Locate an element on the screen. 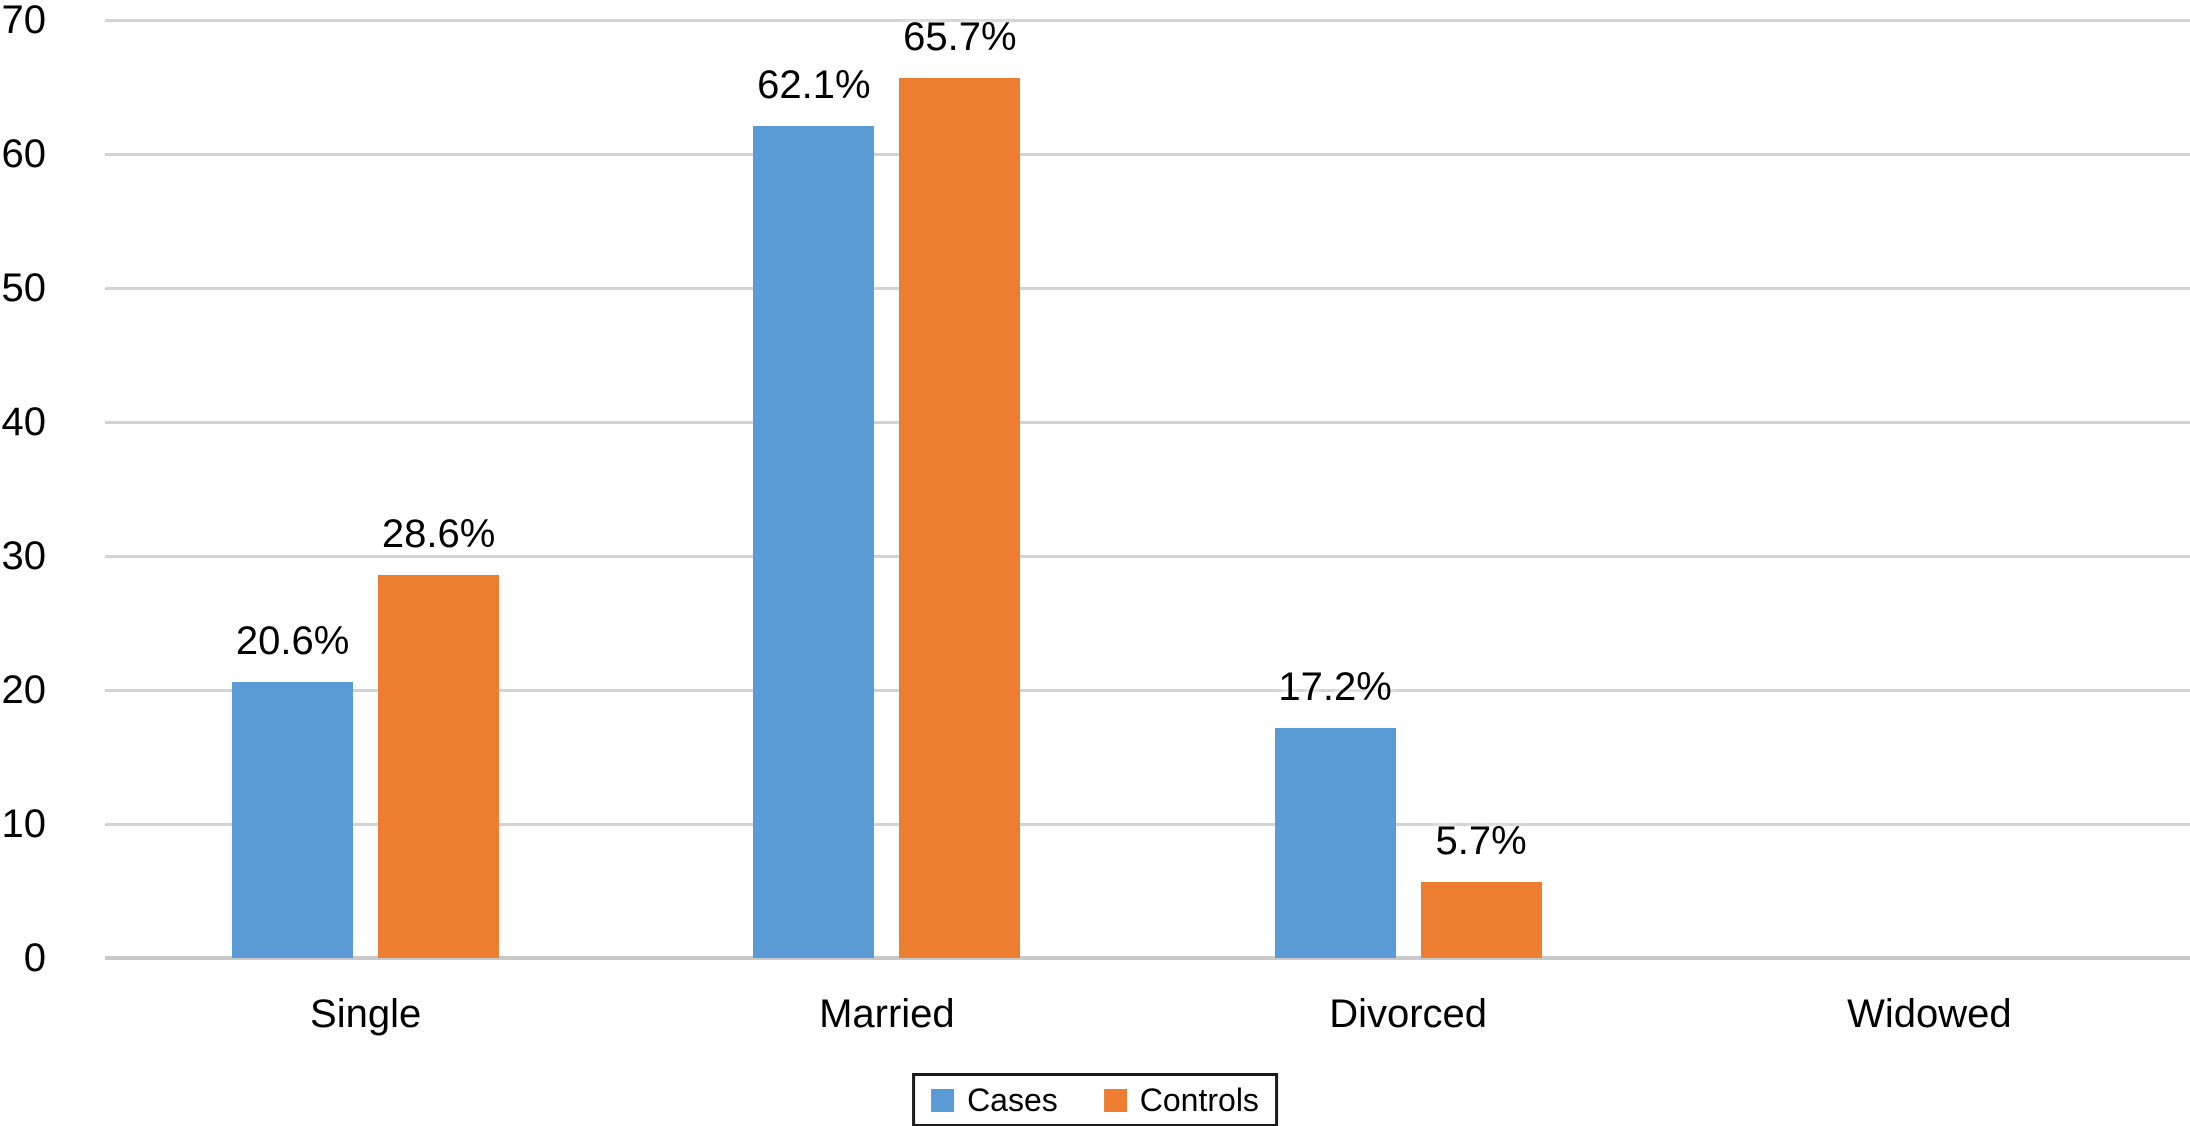 The width and height of the screenshot is (2190, 1126). y-axis-tick-label: 50 is located at coordinates (24, 288).